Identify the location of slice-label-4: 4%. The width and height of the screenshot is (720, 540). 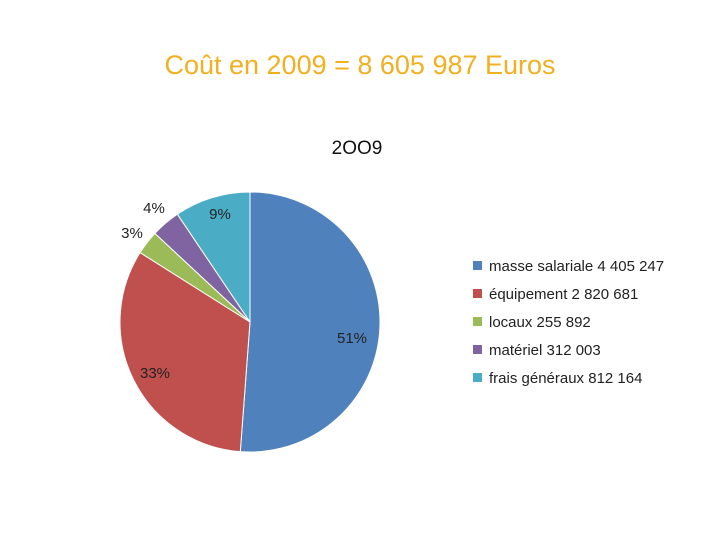
(154, 208).